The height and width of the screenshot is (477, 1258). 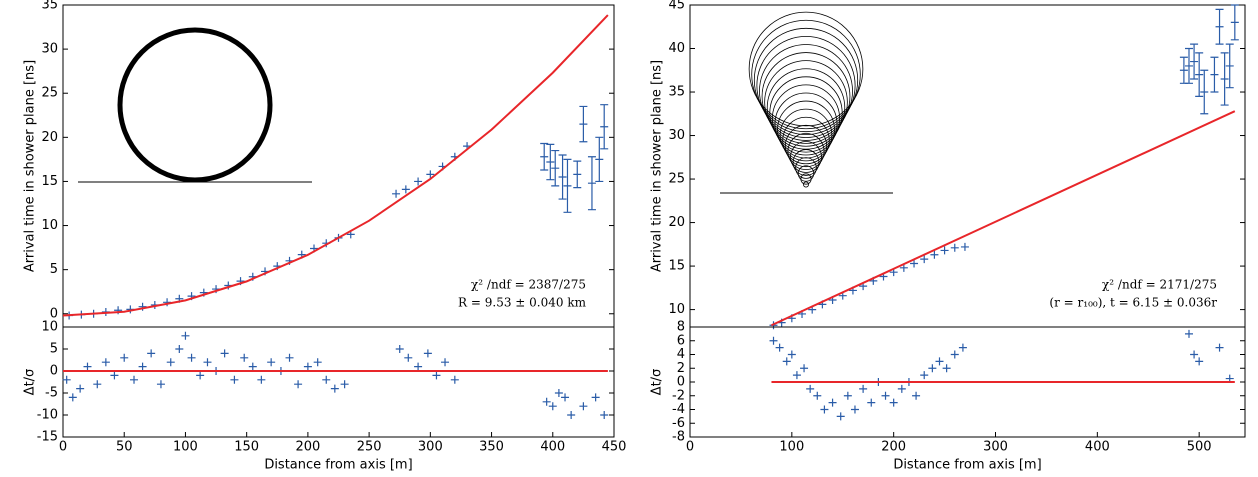 What do you see at coordinates (690, 447) in the screenshot?
I see `x-tick-label: 0` at bounding box center [690, 447].